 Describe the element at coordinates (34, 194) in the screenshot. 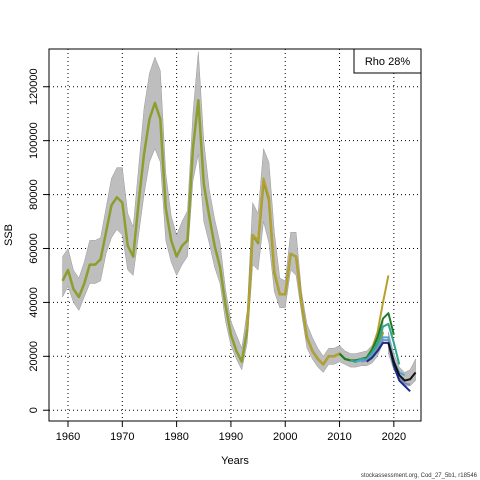

I see `y-tick-label: 80000` at that location.